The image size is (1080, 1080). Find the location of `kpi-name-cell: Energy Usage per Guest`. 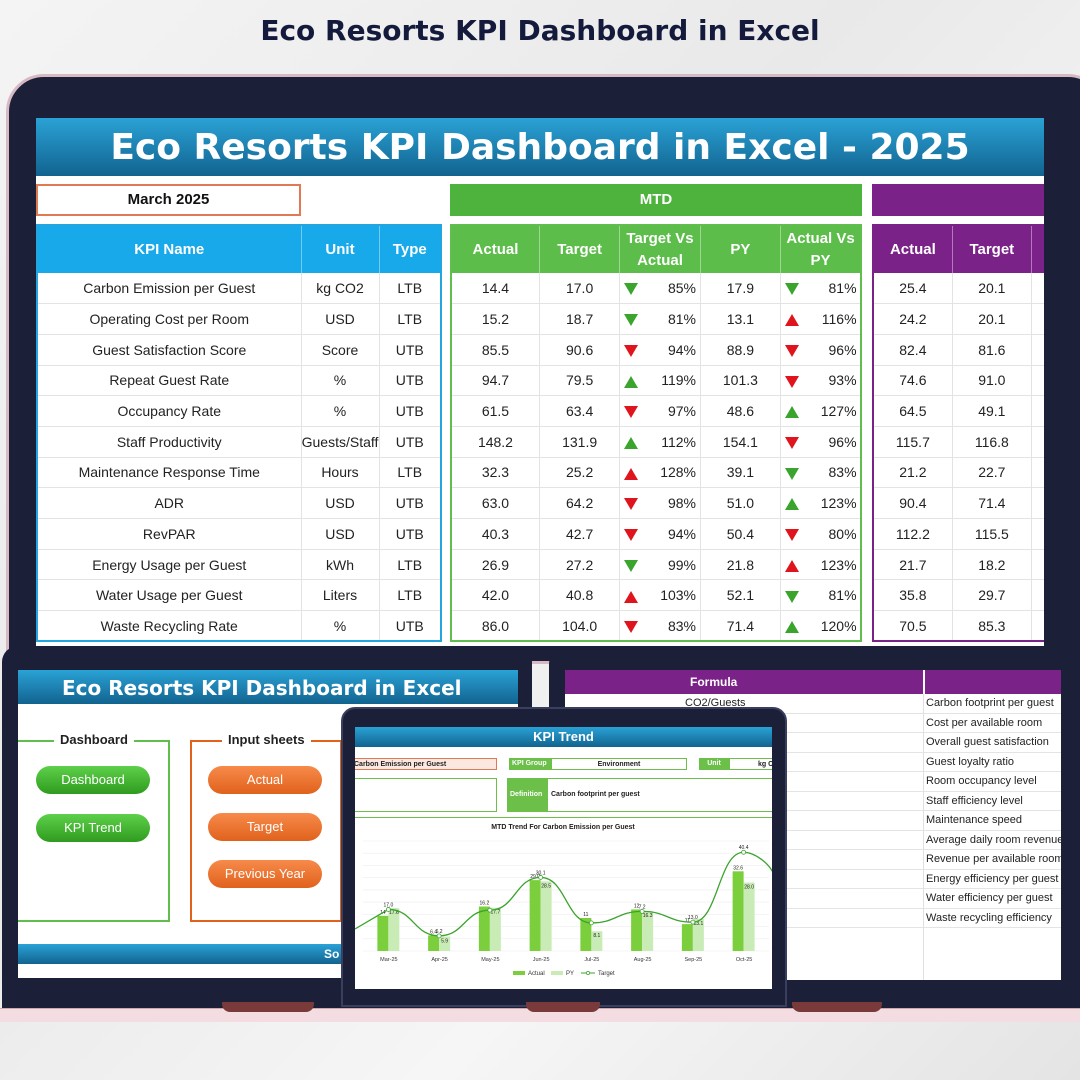

kpi-name-cell: Energy Usage per Guest is located at coordinates (169, 565).